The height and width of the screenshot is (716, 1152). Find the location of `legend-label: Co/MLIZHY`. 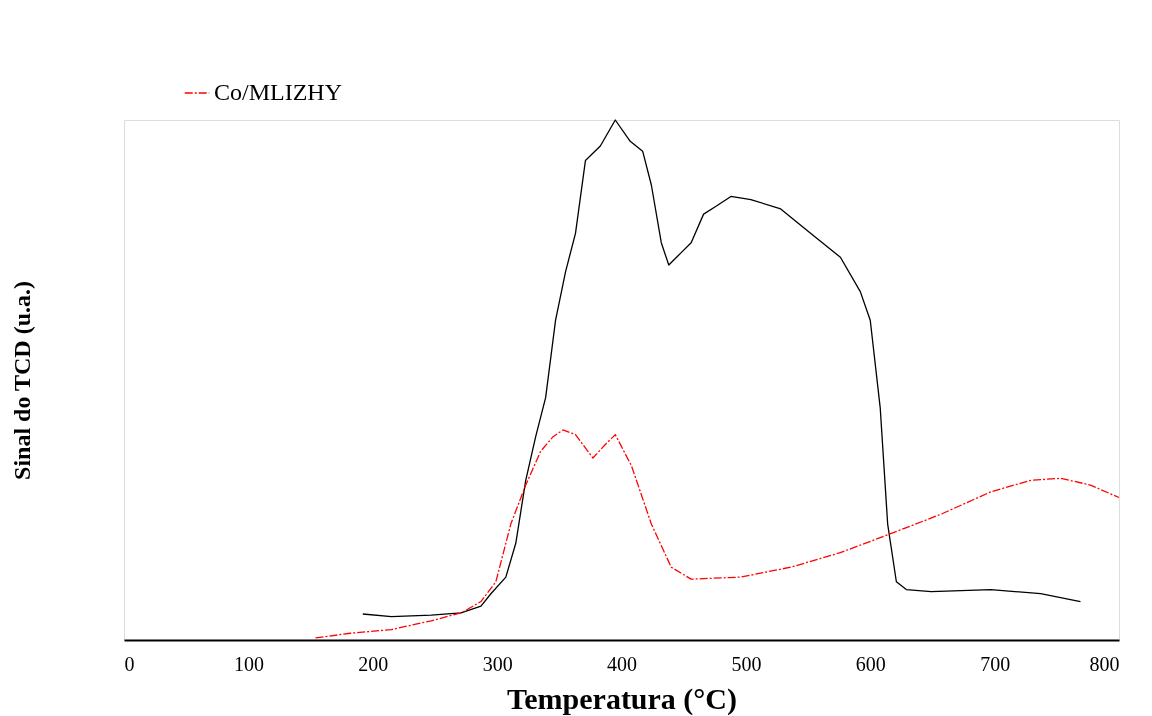

legend-label: Co/MLIZHY is located at coordinates (278, 92).